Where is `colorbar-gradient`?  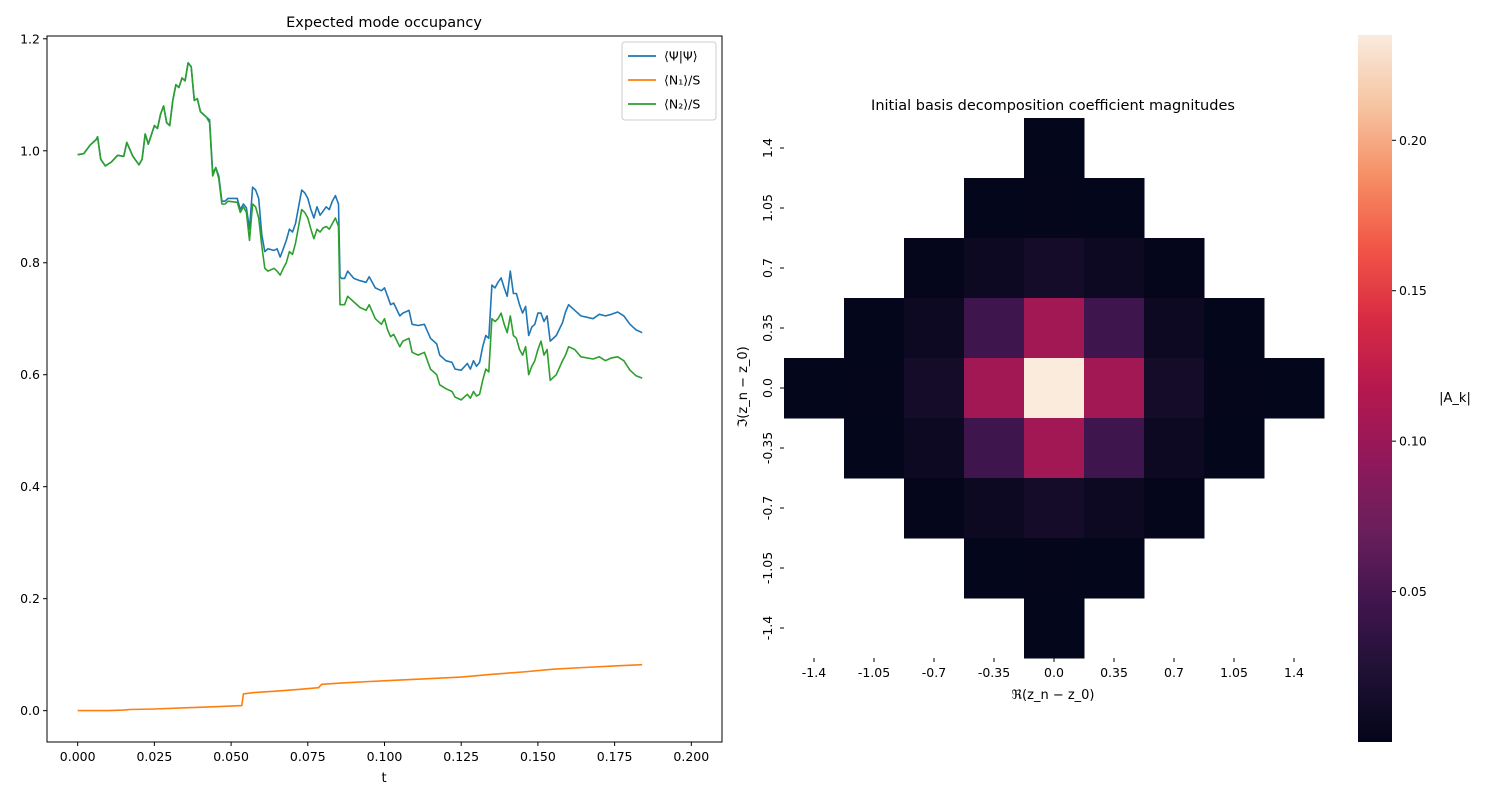
colorbar-gradient is located at coordinates (1375, 388).